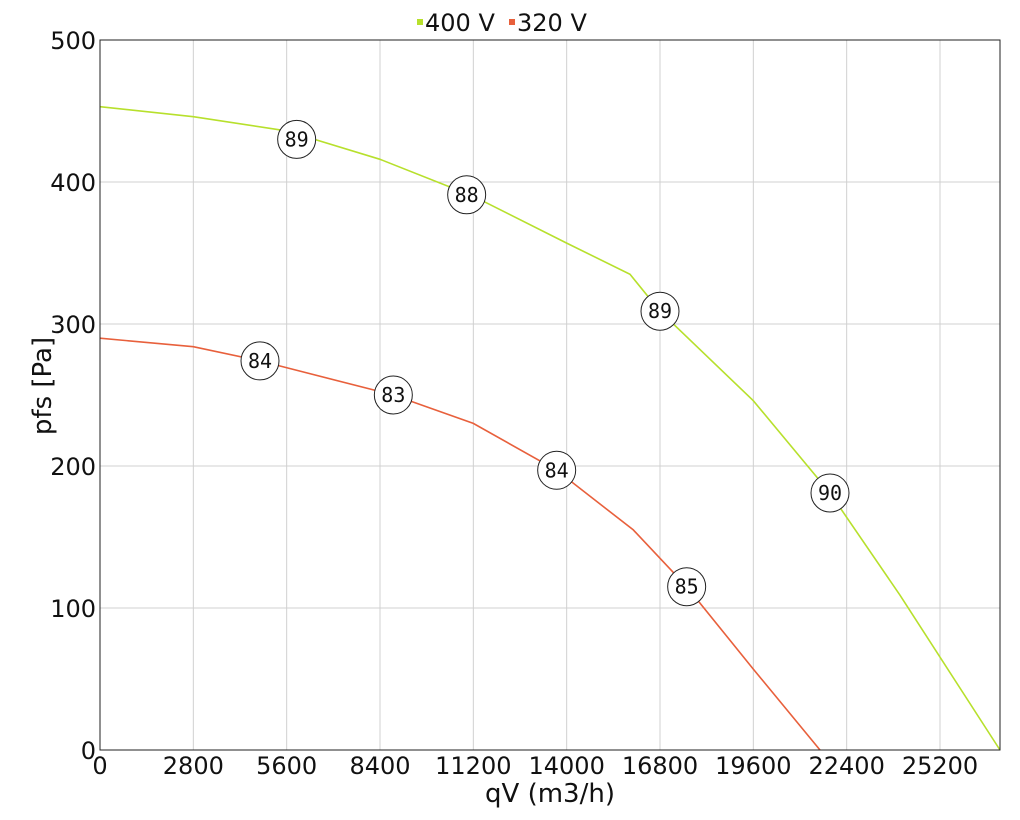 The image size is (1020, 820). What do you see at coordinates (473, 766) in the screenshot?
I see `x-tick-label: 11200` at bounding box center [473, 766].